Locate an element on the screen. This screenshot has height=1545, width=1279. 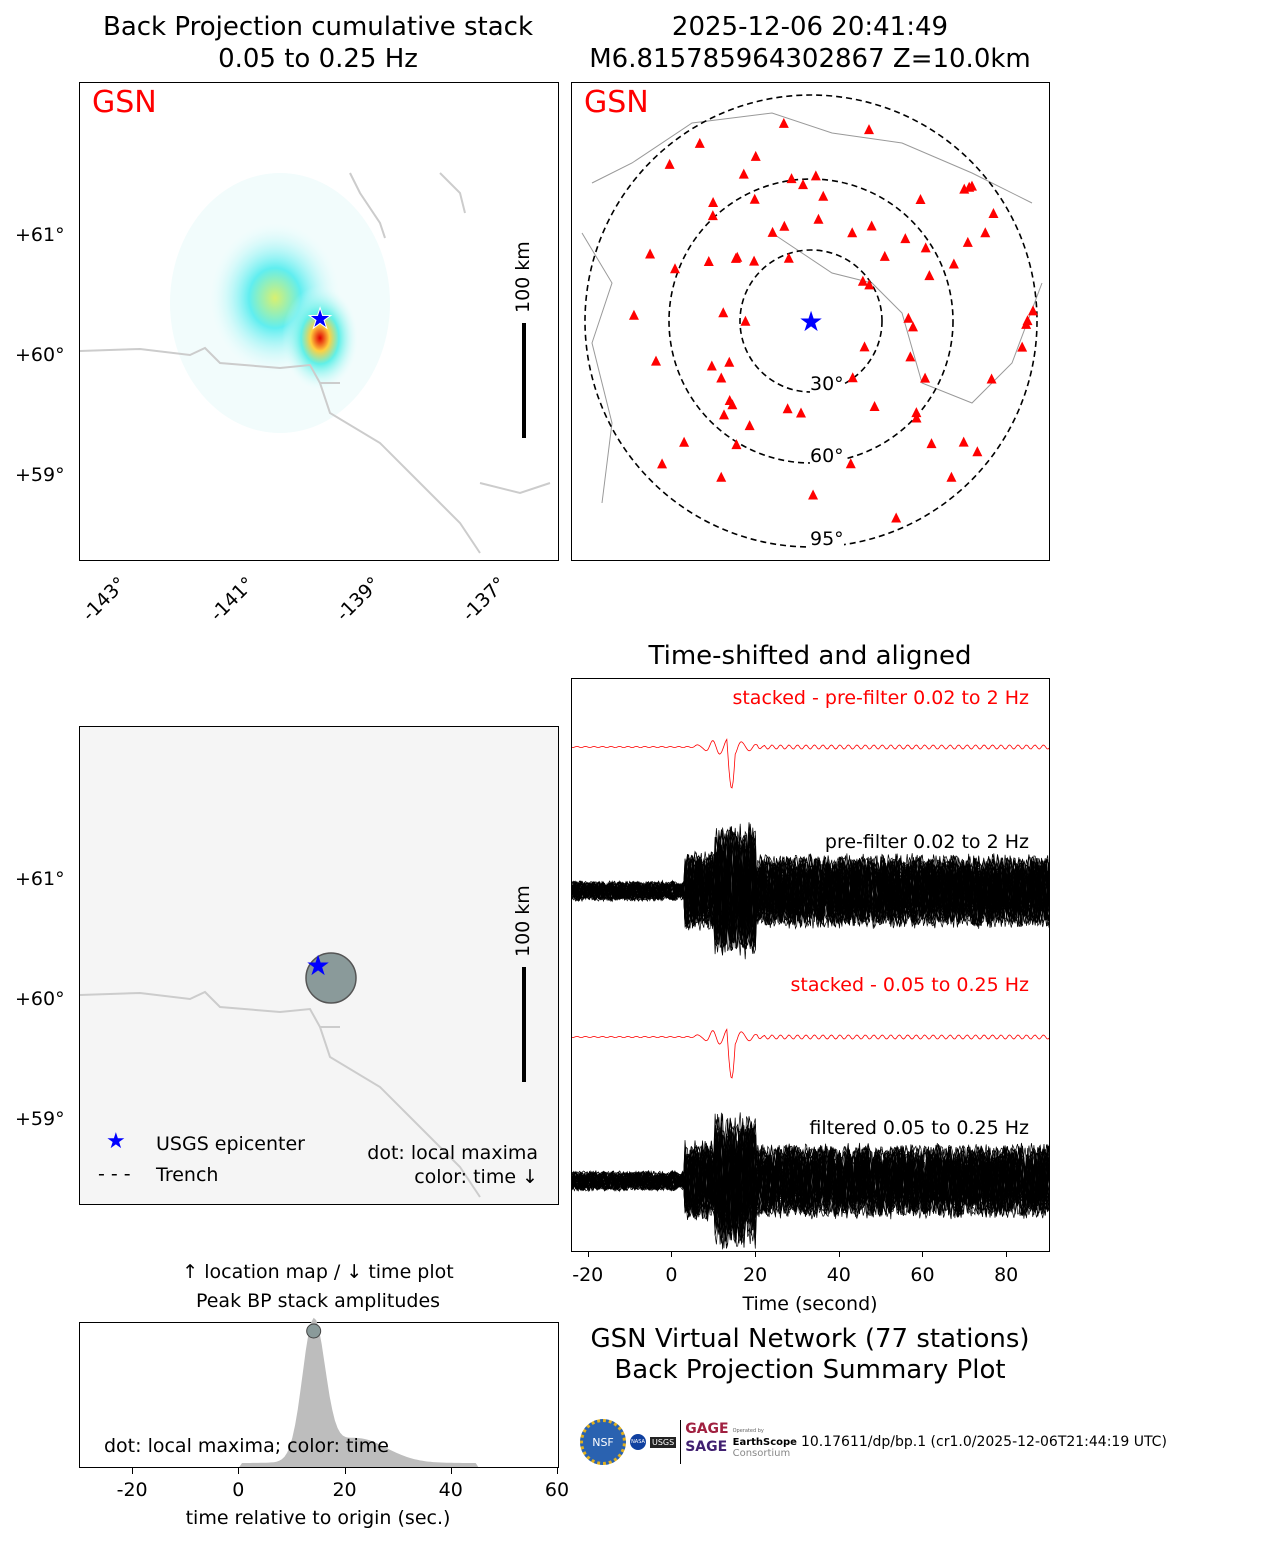
station-map: ★ is located at coordinates (812, 321).